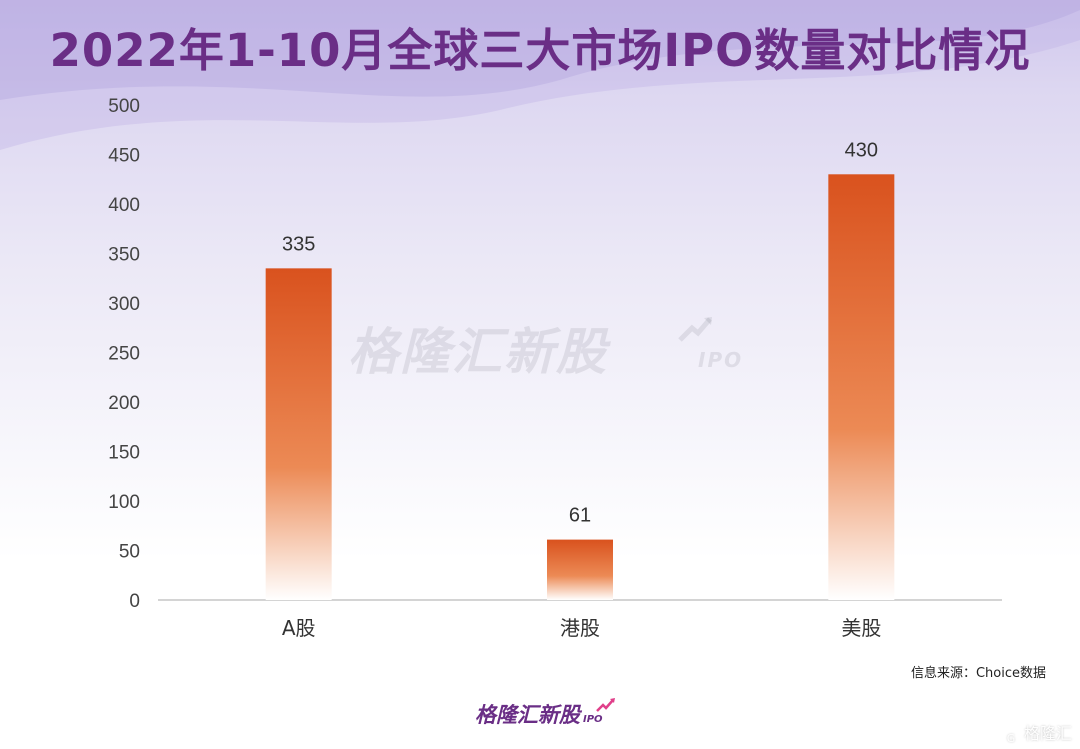 Image resolution: width=1080 pixels, height=749 pixels. What do you see at coordinates (124, 106) in the screenshot?
I see `y-tick-label: 500` at bounding box center [124, 106].